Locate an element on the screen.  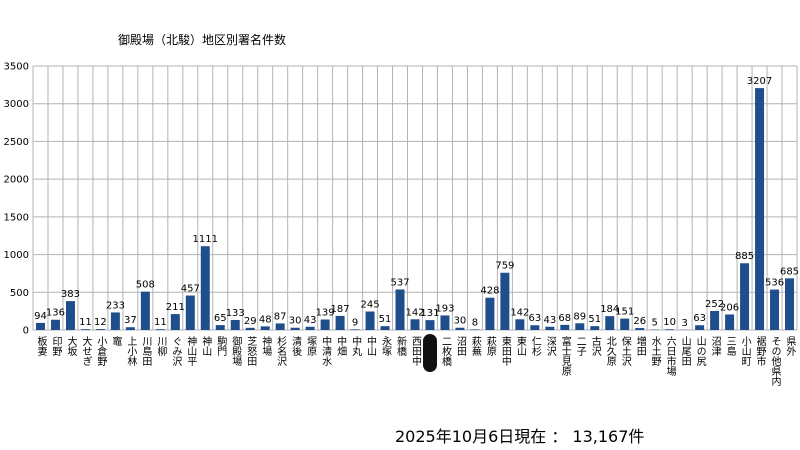
data-label: 187 is located at coordinates (340, 309).